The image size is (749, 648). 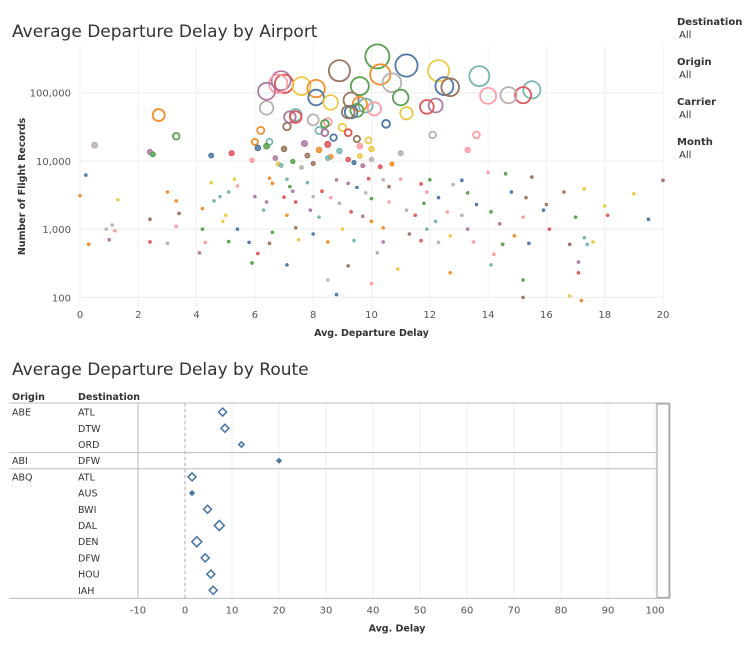 What do you see at coordinates (87, 510) in the screenshot?
I see `destination-label: BWI` at bounding box center [87, 510].